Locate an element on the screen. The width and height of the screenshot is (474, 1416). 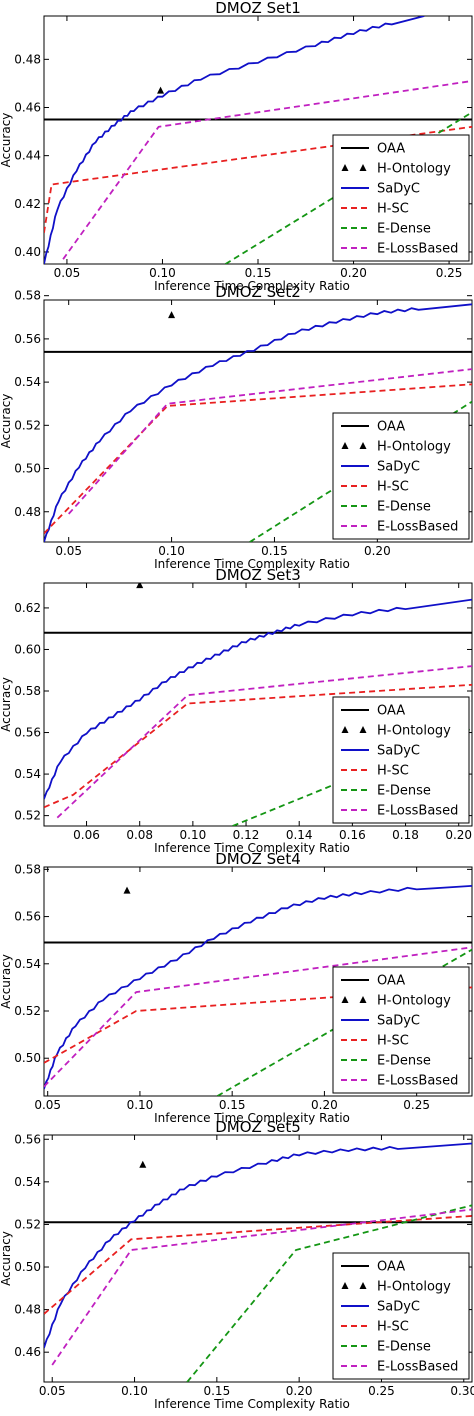
series-line-e-dense is located at coordinates (329, 1293).